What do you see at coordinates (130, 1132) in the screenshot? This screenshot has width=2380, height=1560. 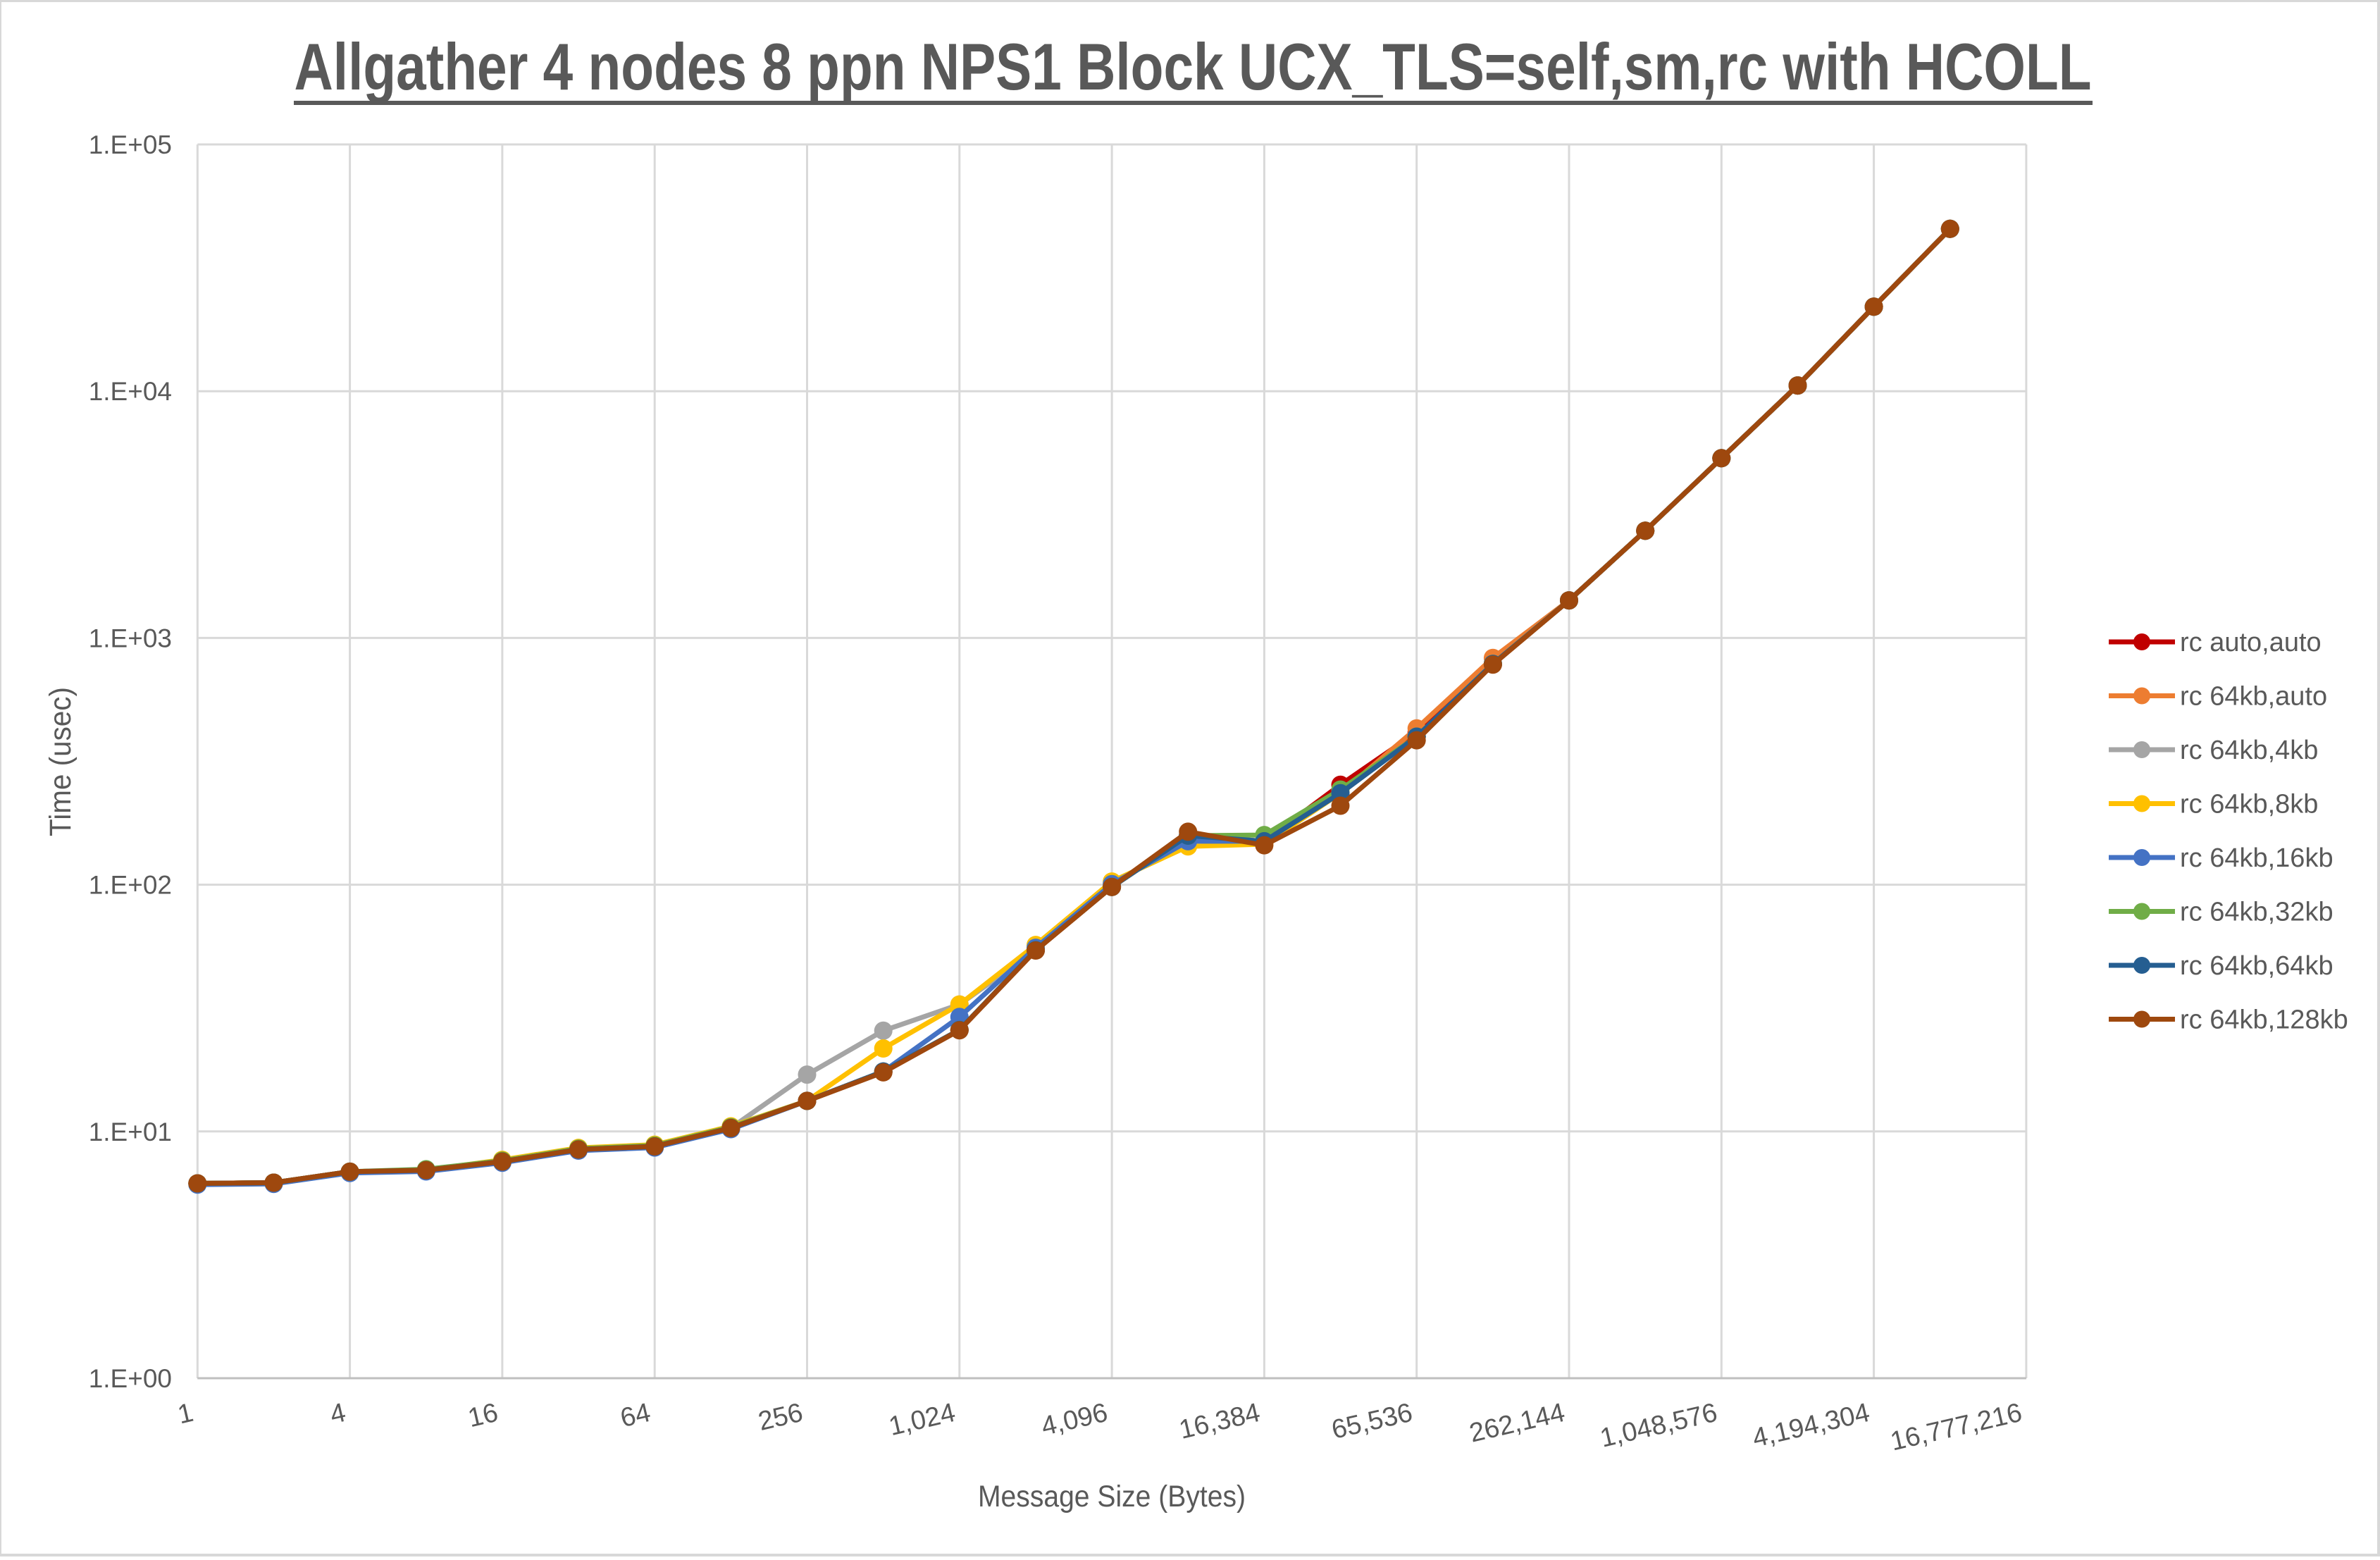 I see `svg-text: 1.E+01` at bounding box center [130, 1132].